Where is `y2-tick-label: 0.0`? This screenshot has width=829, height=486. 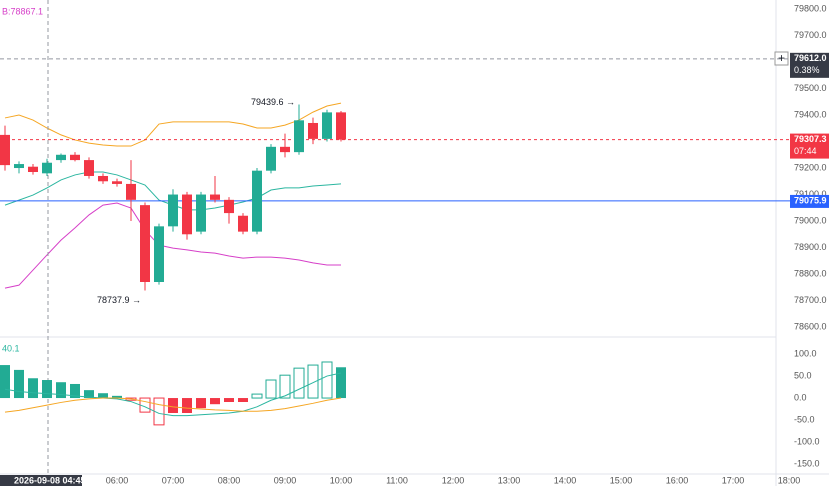 y2-tick-label: 0.0 is located at coordinates (800, 397).